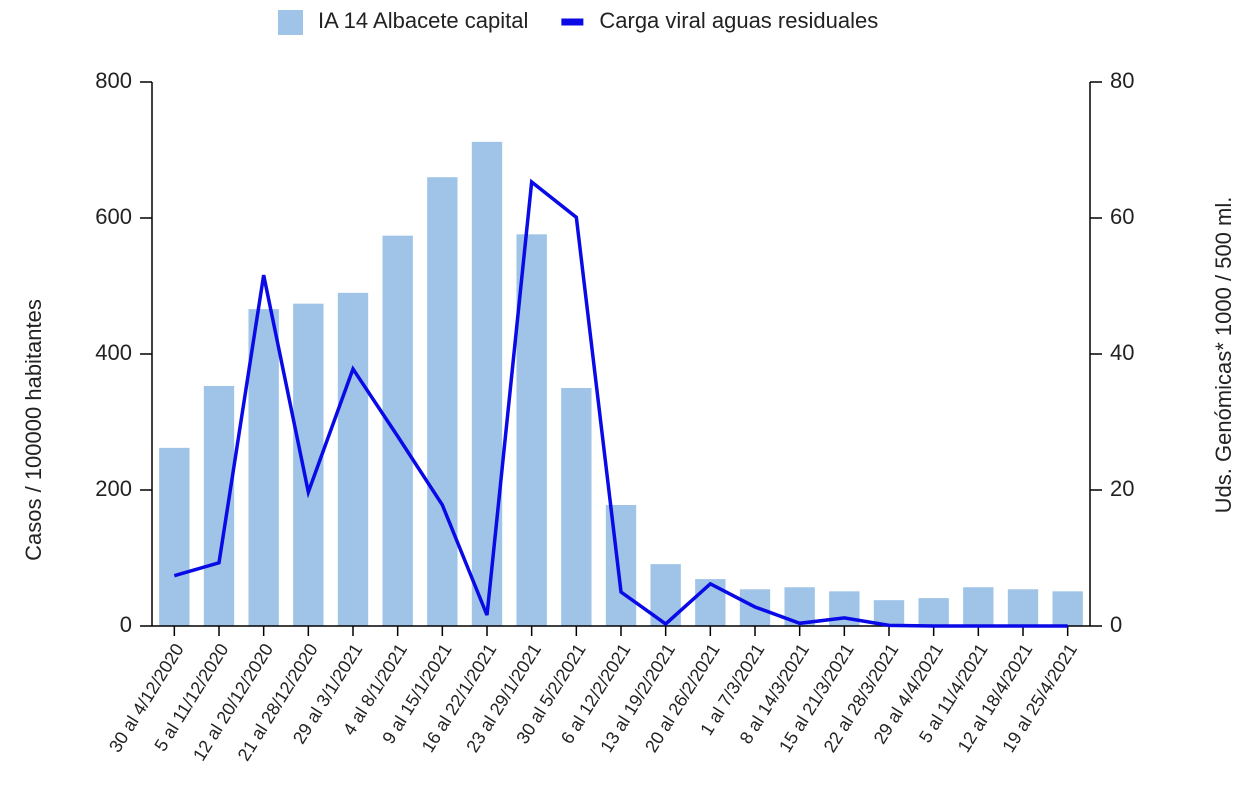 The image size is (1237, 792). Describe the element at coordinates (113, 352) in the screenshot. I see `y-tick-label: 400` at that location.